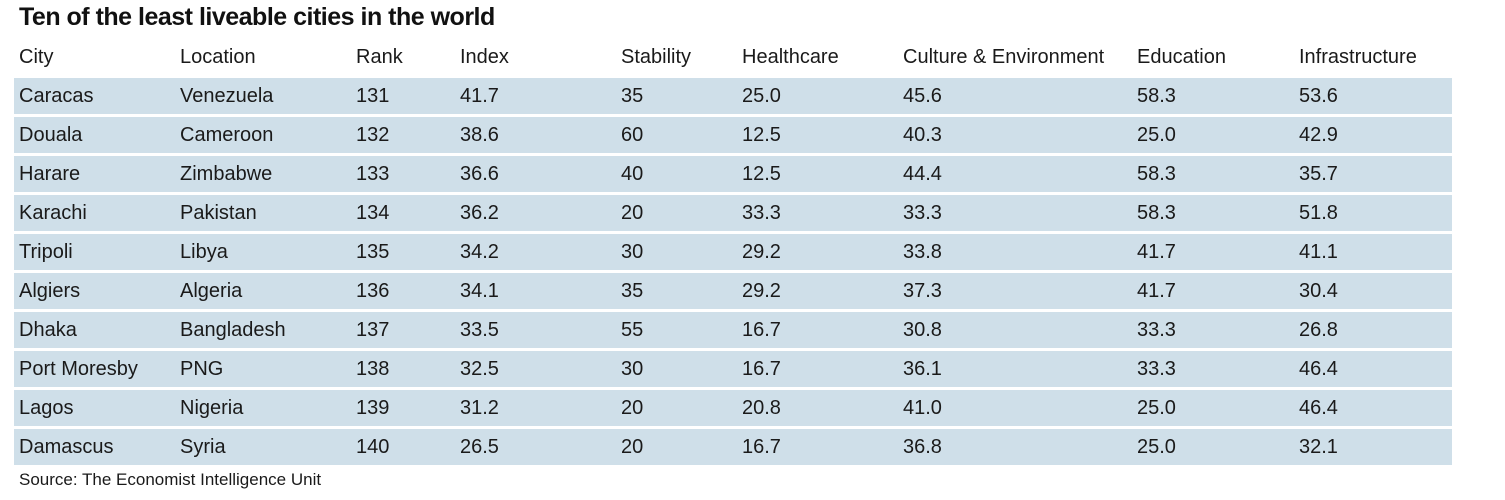 This screenshot has width=1505, height=500. I want to click on table-row: Port Moresby PNG 138 32.5 30 16.7 36.1 33.3 46.4, so click(733, 367).